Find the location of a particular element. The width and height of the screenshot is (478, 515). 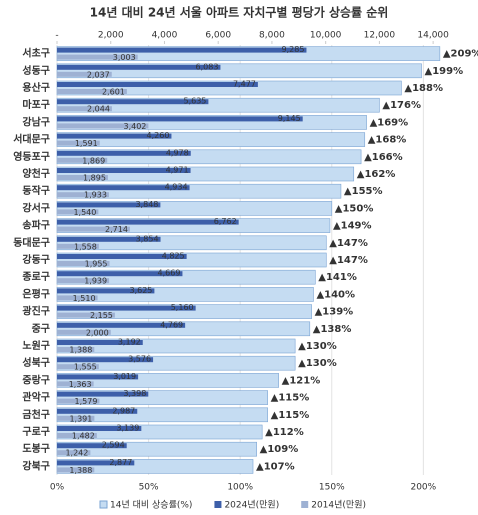

x2-tick-label: 0% is located at coordinates (57, 488).